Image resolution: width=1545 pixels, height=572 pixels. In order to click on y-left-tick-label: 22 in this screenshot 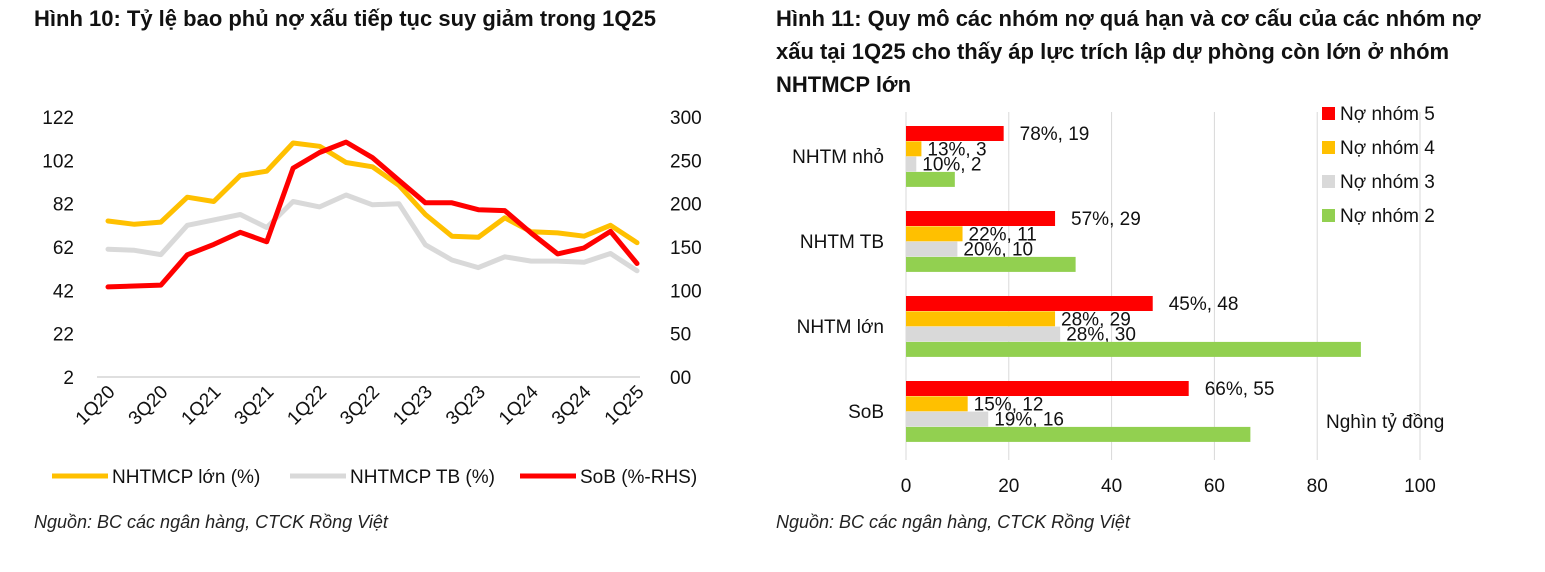, I will do `click(63, 335)`.